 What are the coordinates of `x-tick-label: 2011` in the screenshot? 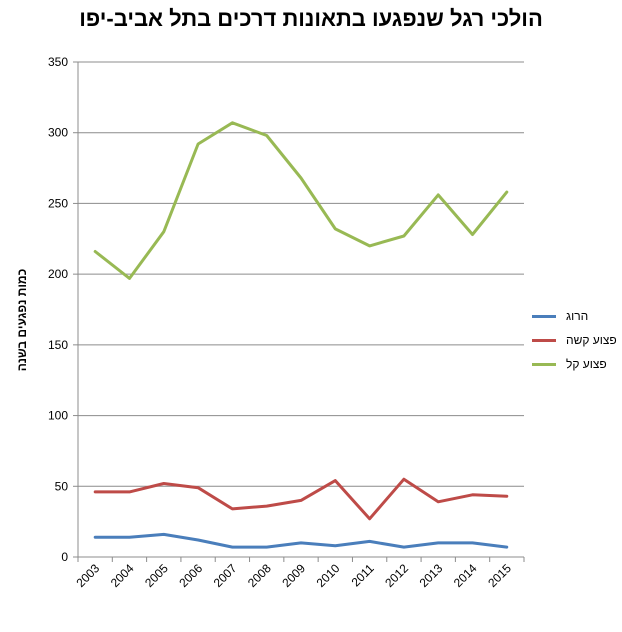 It's located at (363, 575).